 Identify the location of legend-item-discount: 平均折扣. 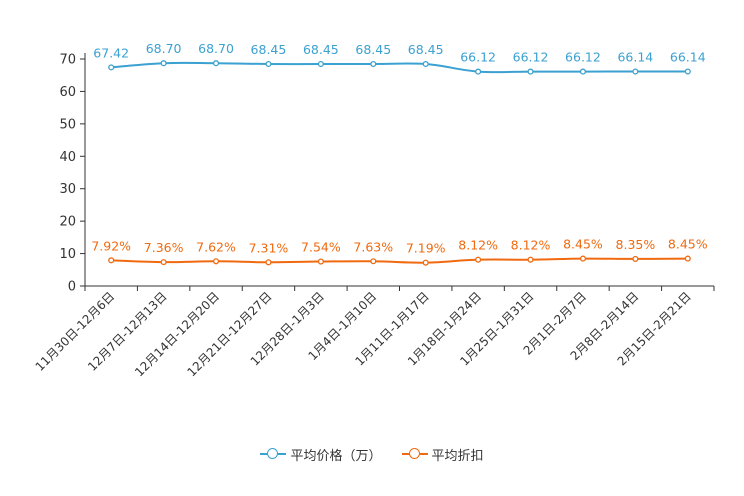
(442, 454).